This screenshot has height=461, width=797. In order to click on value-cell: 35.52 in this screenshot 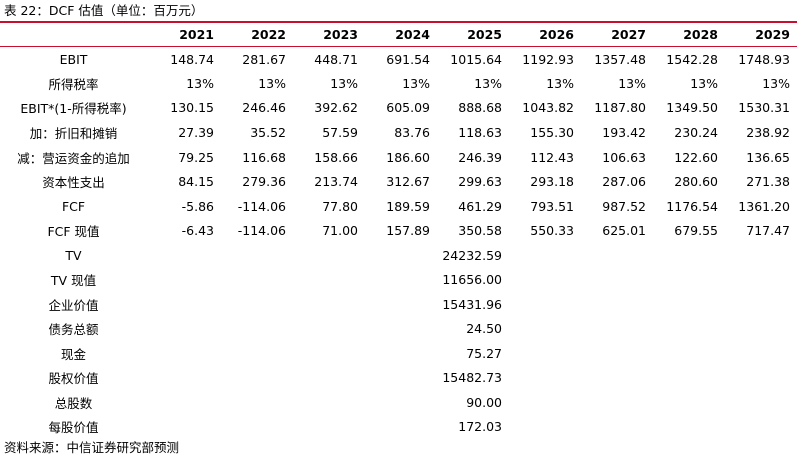, I will do `click(268, 132)`.